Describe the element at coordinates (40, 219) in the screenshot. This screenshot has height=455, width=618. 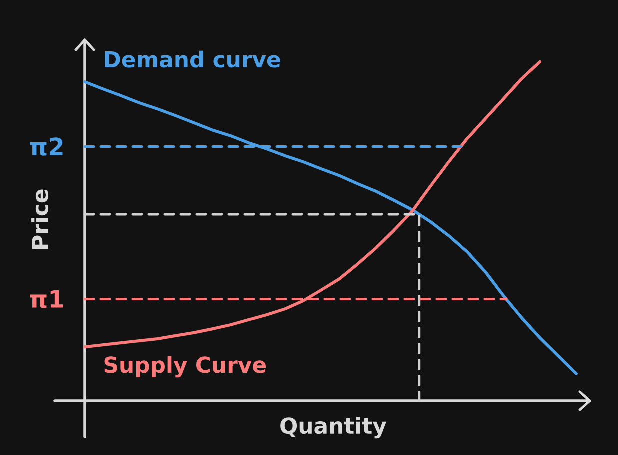
I see `y-axis-title: Price` at that location.